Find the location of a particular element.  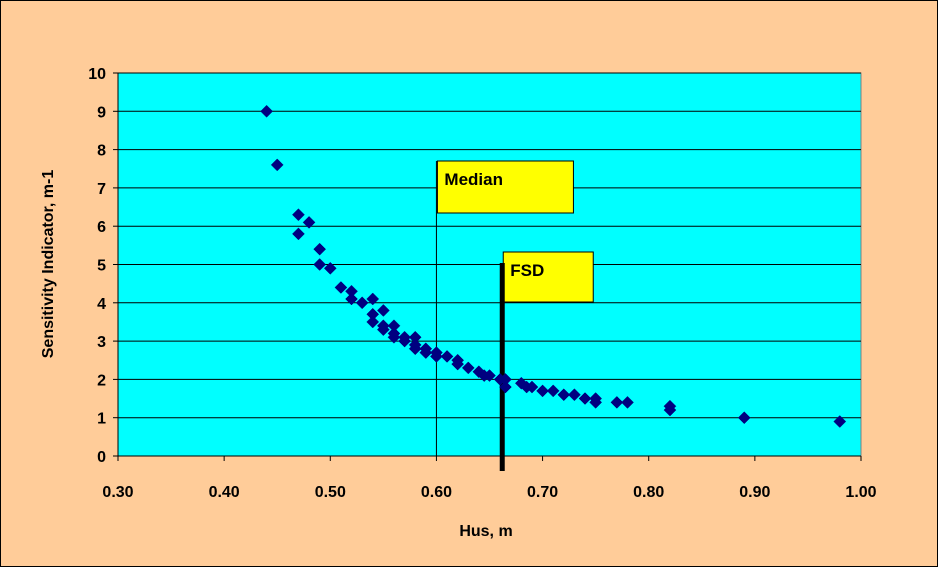

y-tick-label: 5 is located at coordinates (101, 266).